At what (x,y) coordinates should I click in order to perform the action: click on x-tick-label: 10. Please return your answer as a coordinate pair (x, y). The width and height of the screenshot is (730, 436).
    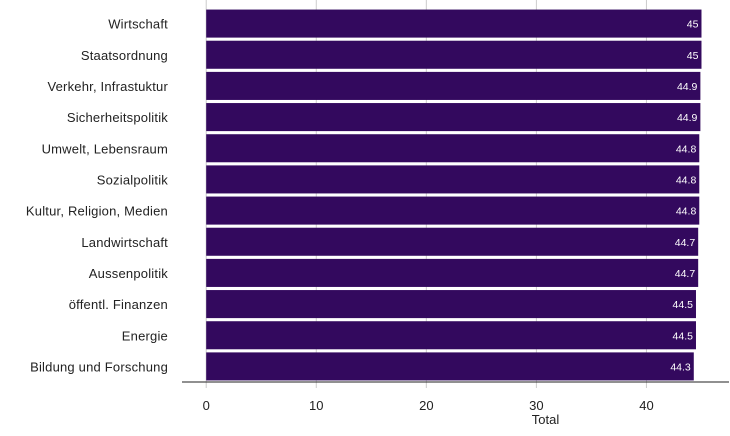
    Looking at the image, I should click on (316, 405).